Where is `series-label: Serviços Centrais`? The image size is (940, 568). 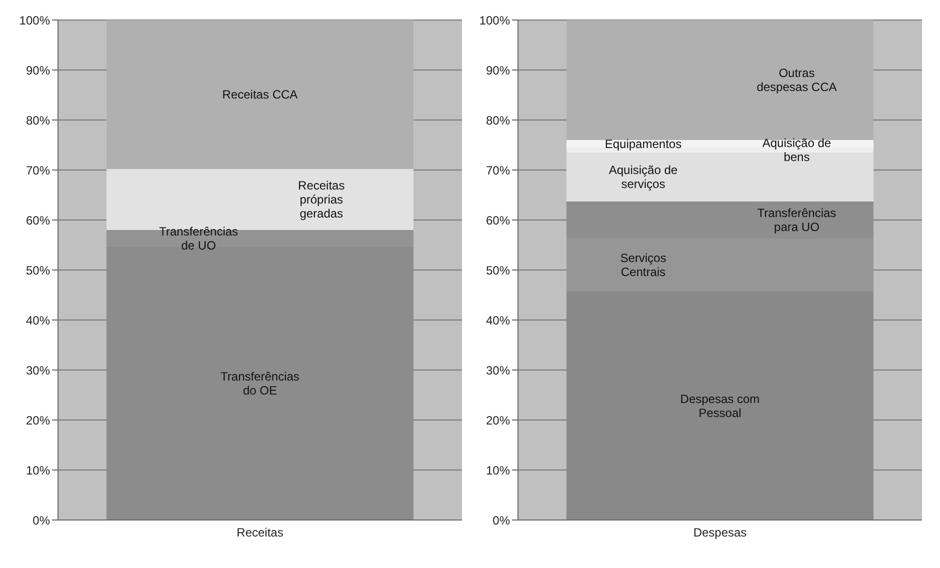
series-label: Serviços Centrais is located at coordinates (643, 265).